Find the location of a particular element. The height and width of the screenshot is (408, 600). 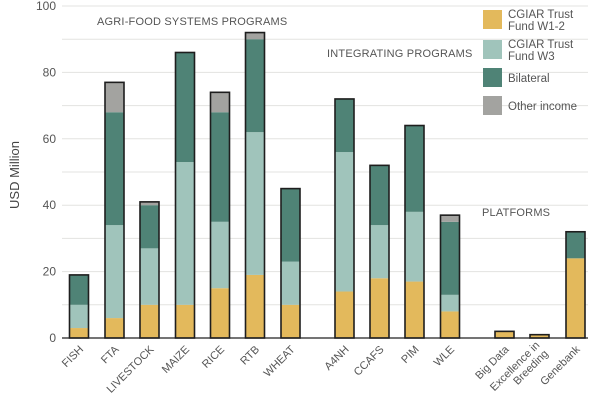

x-tick-label: MAIZE is located at coordinates (176, 360).